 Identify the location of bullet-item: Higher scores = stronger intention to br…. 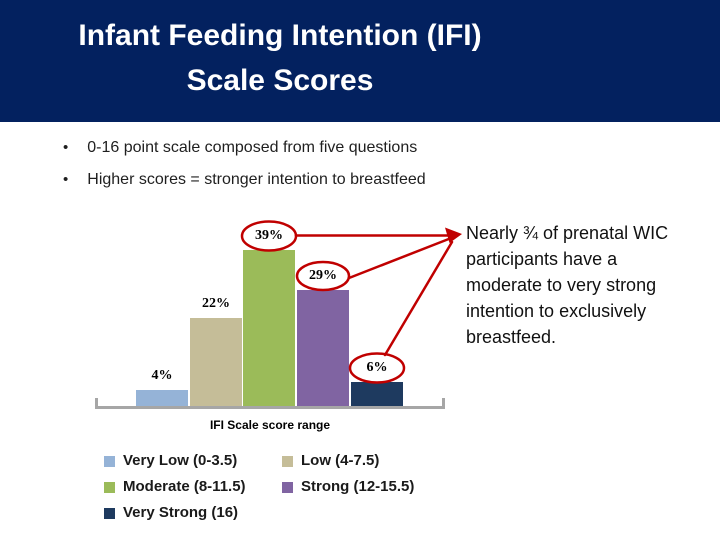
(244, 180).